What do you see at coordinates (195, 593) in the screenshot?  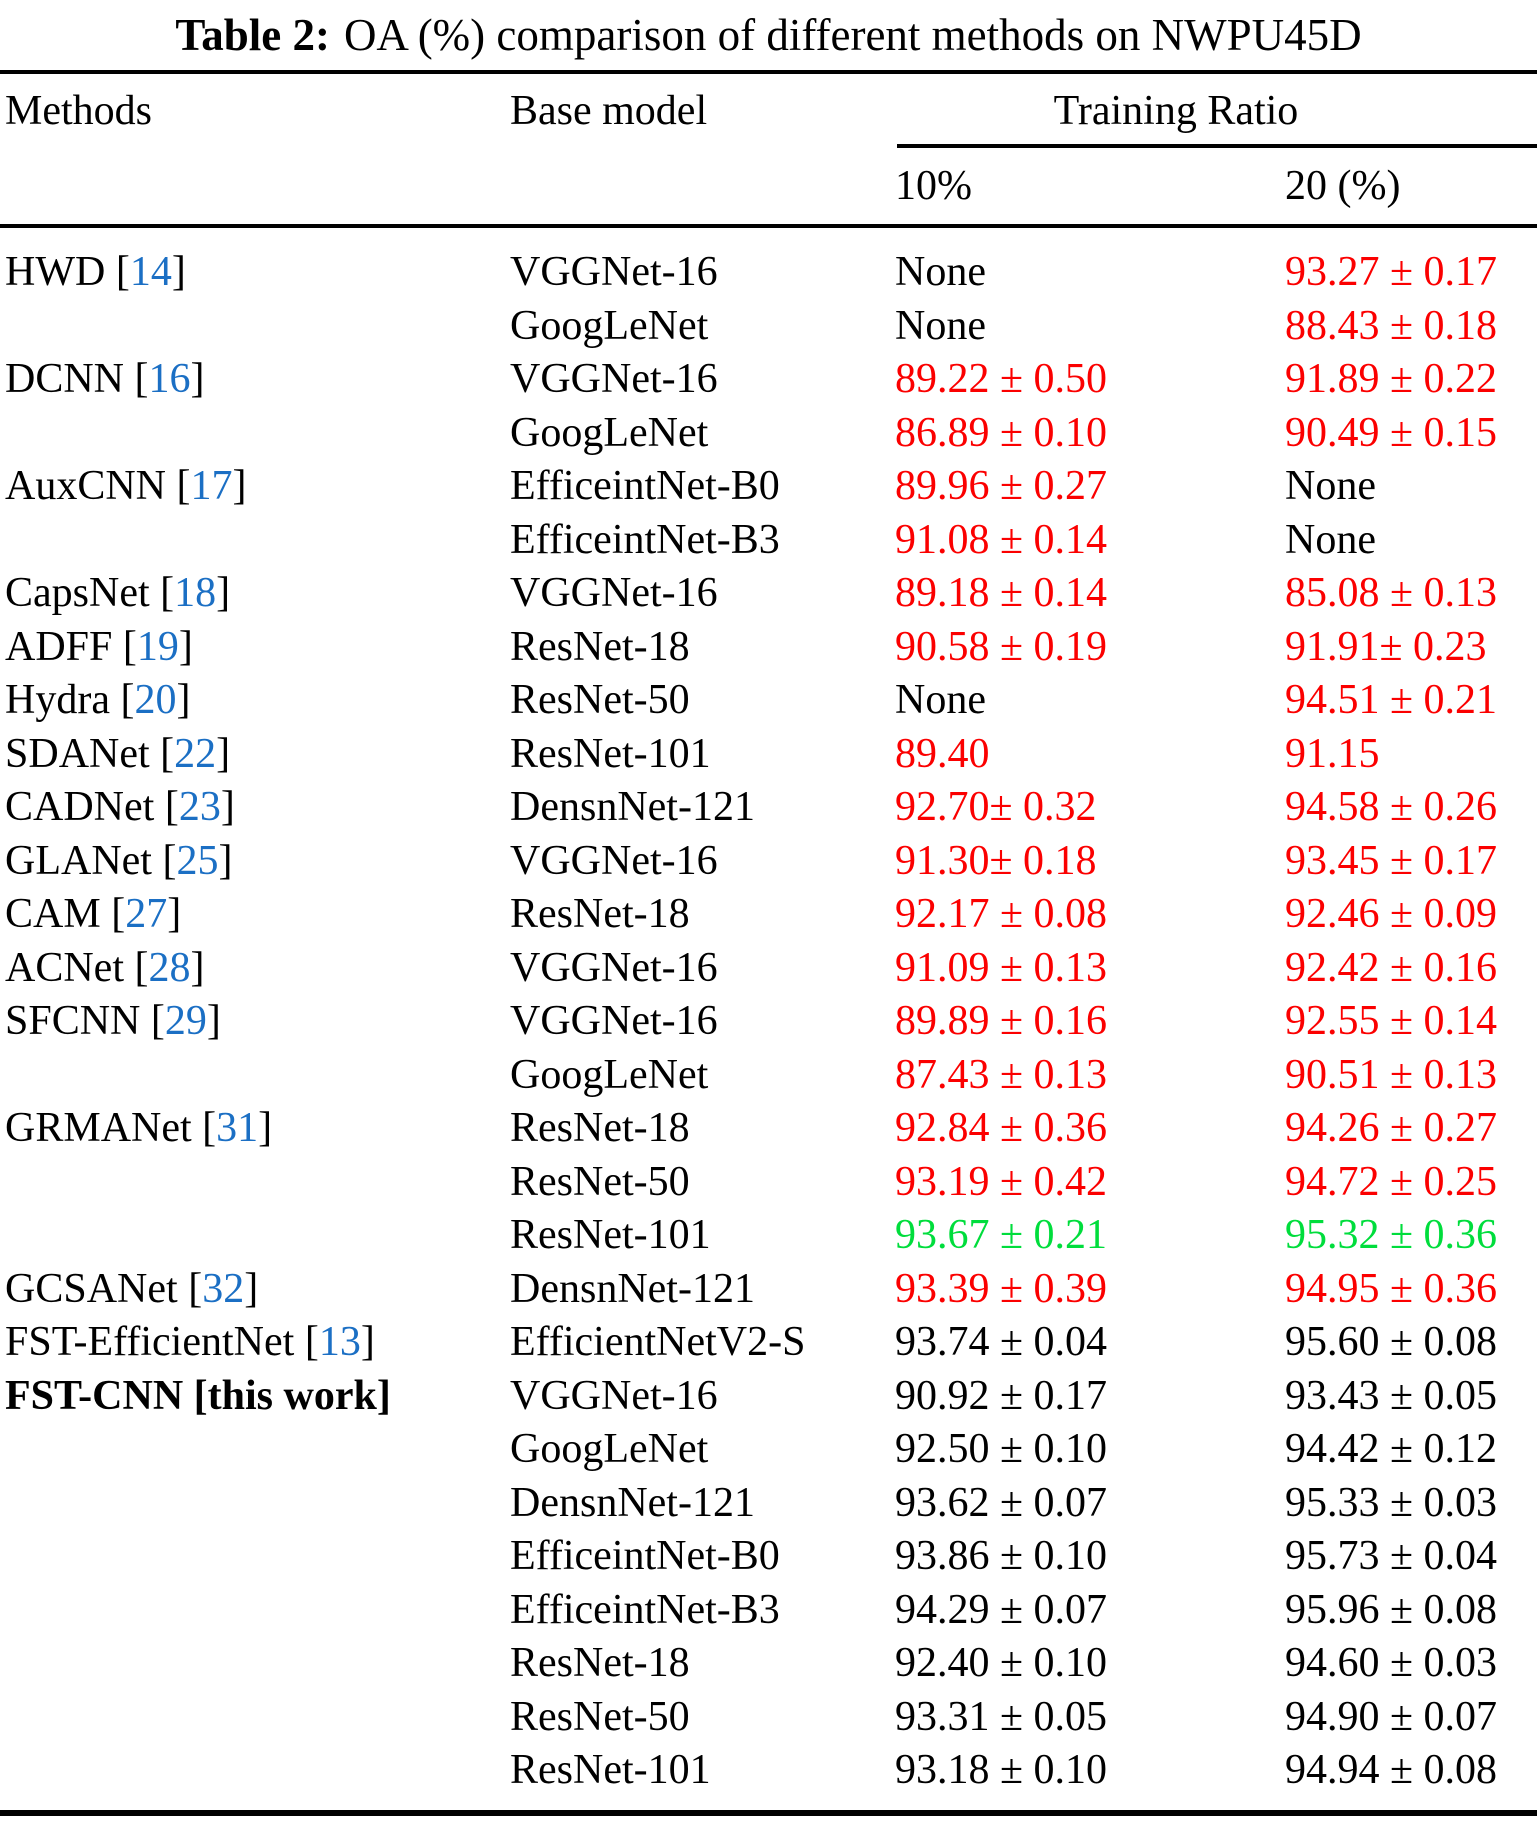 I see `citation-link: 18` at bounding box center [195, 593].